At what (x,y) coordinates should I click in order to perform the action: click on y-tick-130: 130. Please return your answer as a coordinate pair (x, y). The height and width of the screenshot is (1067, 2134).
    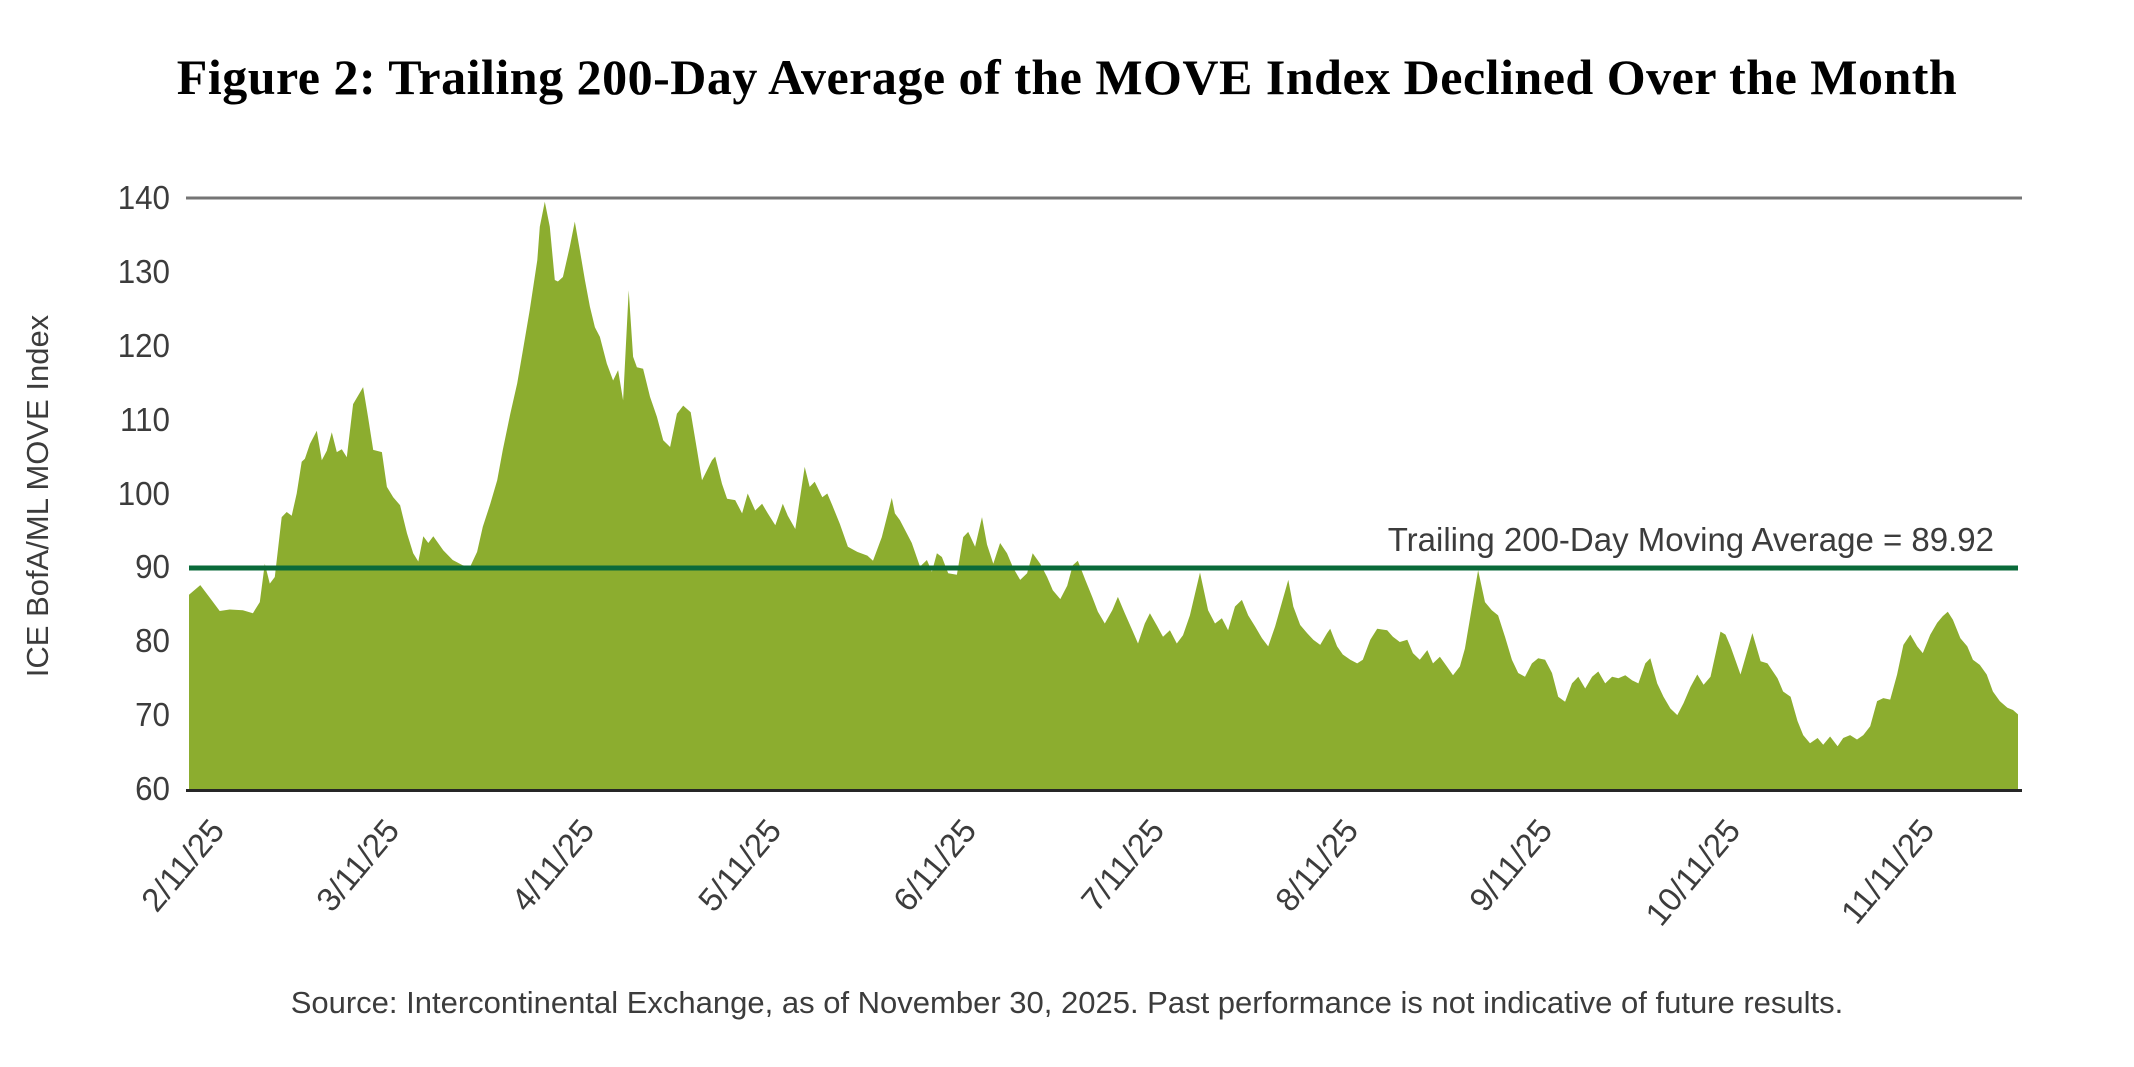
    Looking at the image, I should click on (143, 271).